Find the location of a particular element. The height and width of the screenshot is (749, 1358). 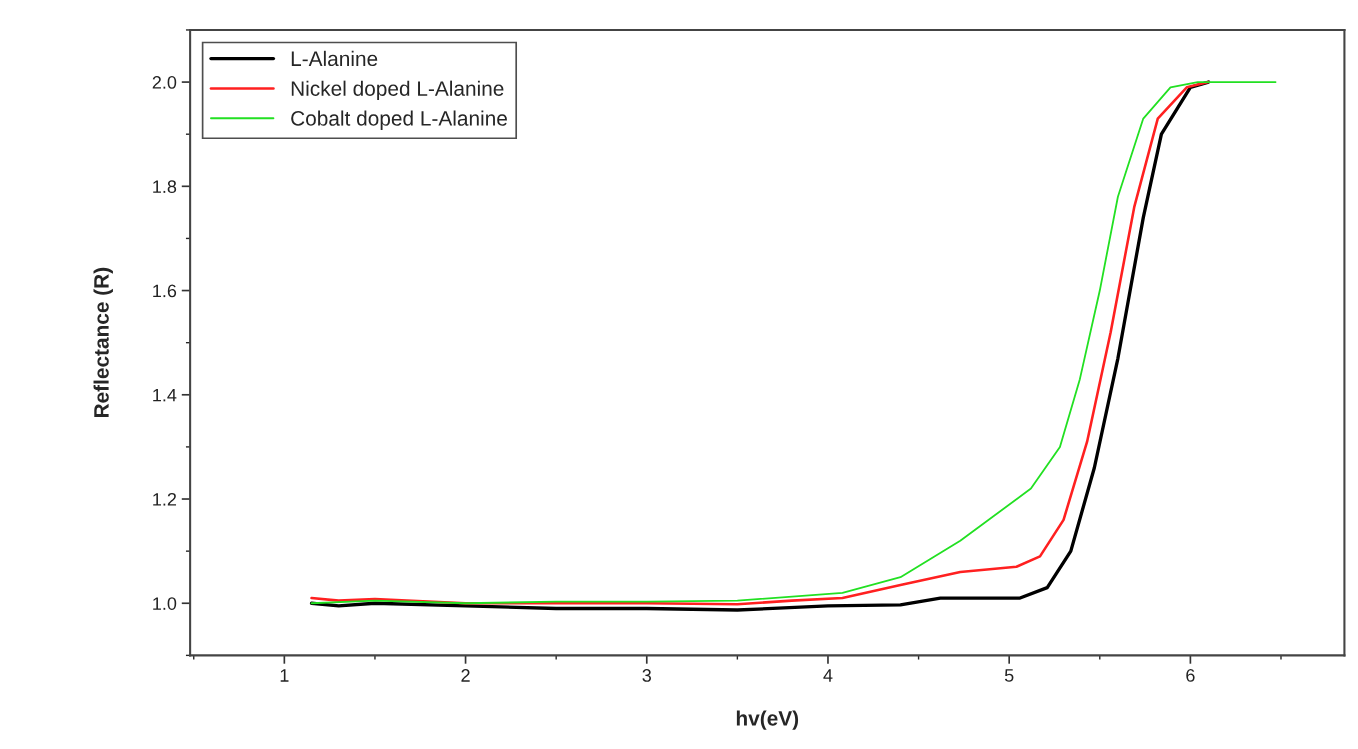

y-tick-label: 1.4 is located at coordinates (165, 395).